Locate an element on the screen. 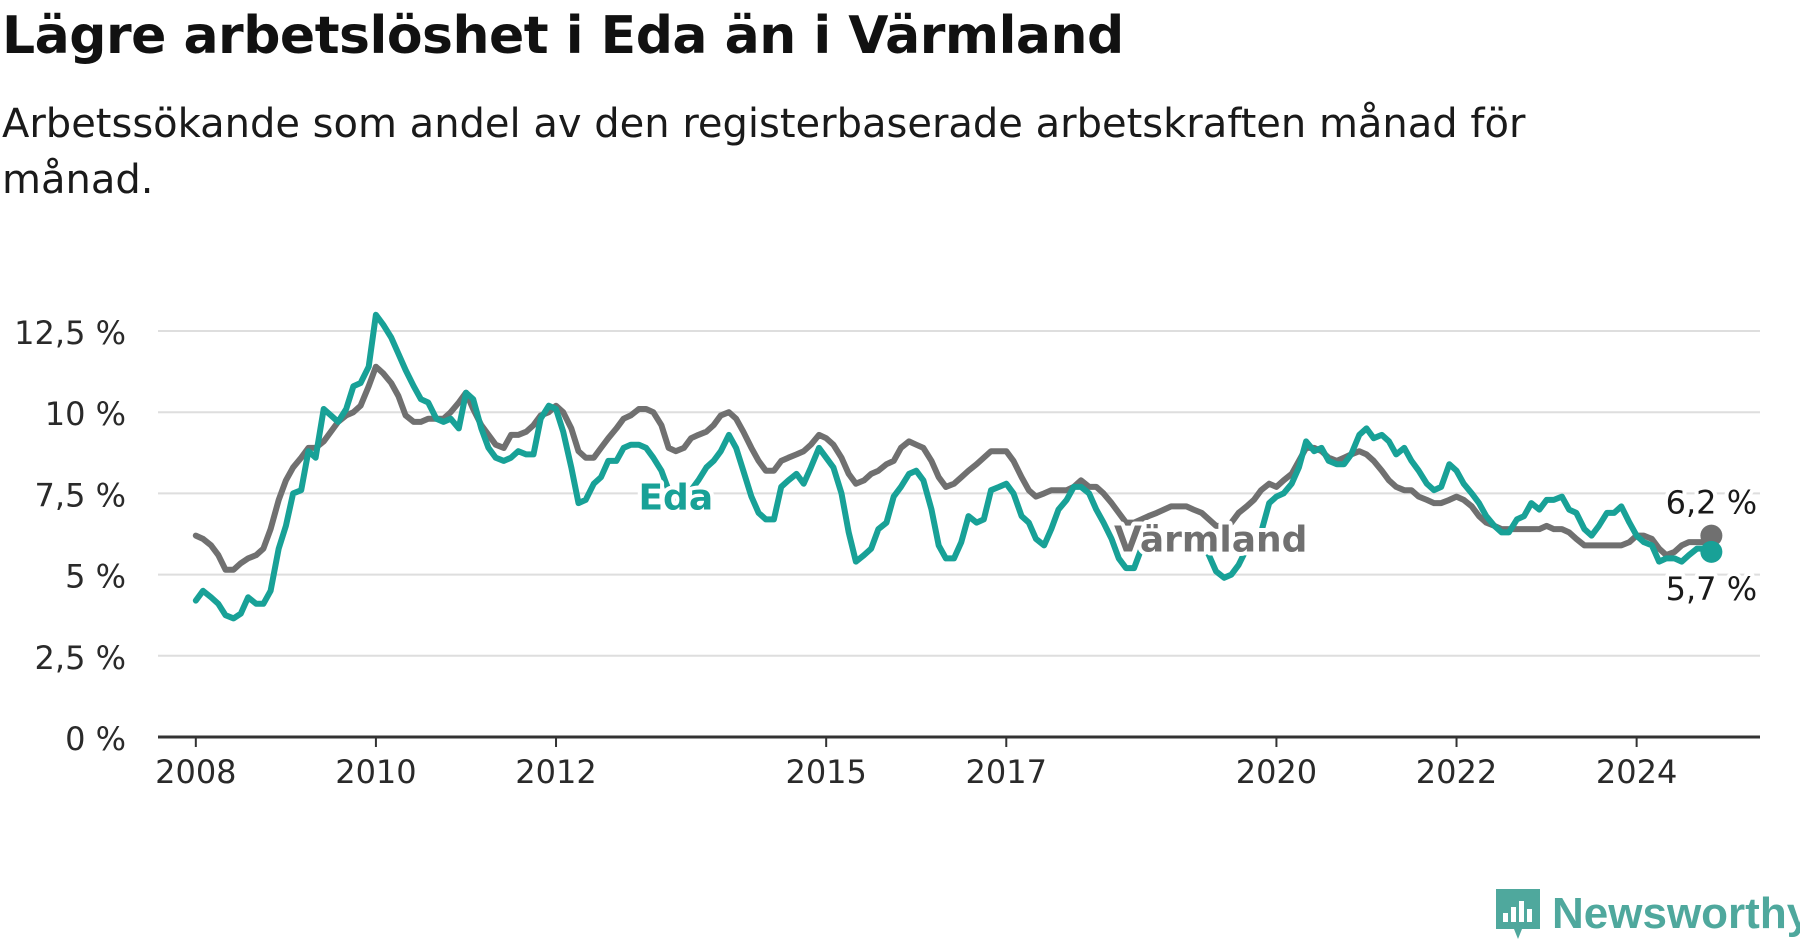  x-tick-label: 2024 is located at coordinates (1636, 772).